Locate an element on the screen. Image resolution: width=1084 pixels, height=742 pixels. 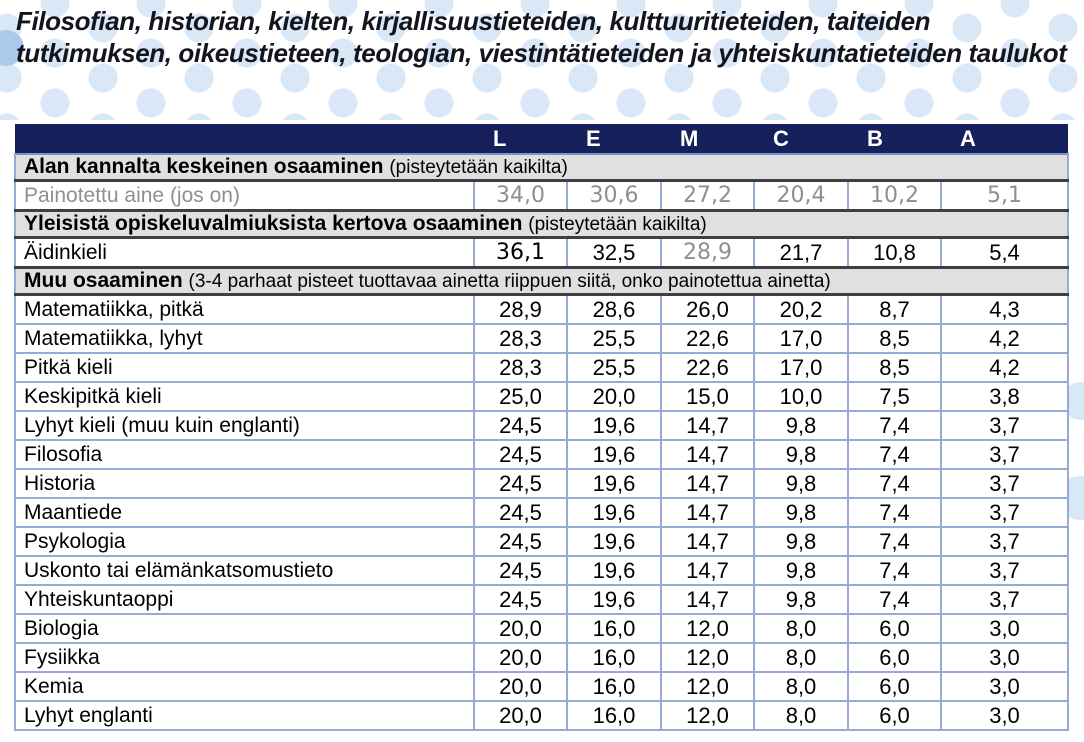
score-cell: 27,2 is located at coordinates (708, 196).